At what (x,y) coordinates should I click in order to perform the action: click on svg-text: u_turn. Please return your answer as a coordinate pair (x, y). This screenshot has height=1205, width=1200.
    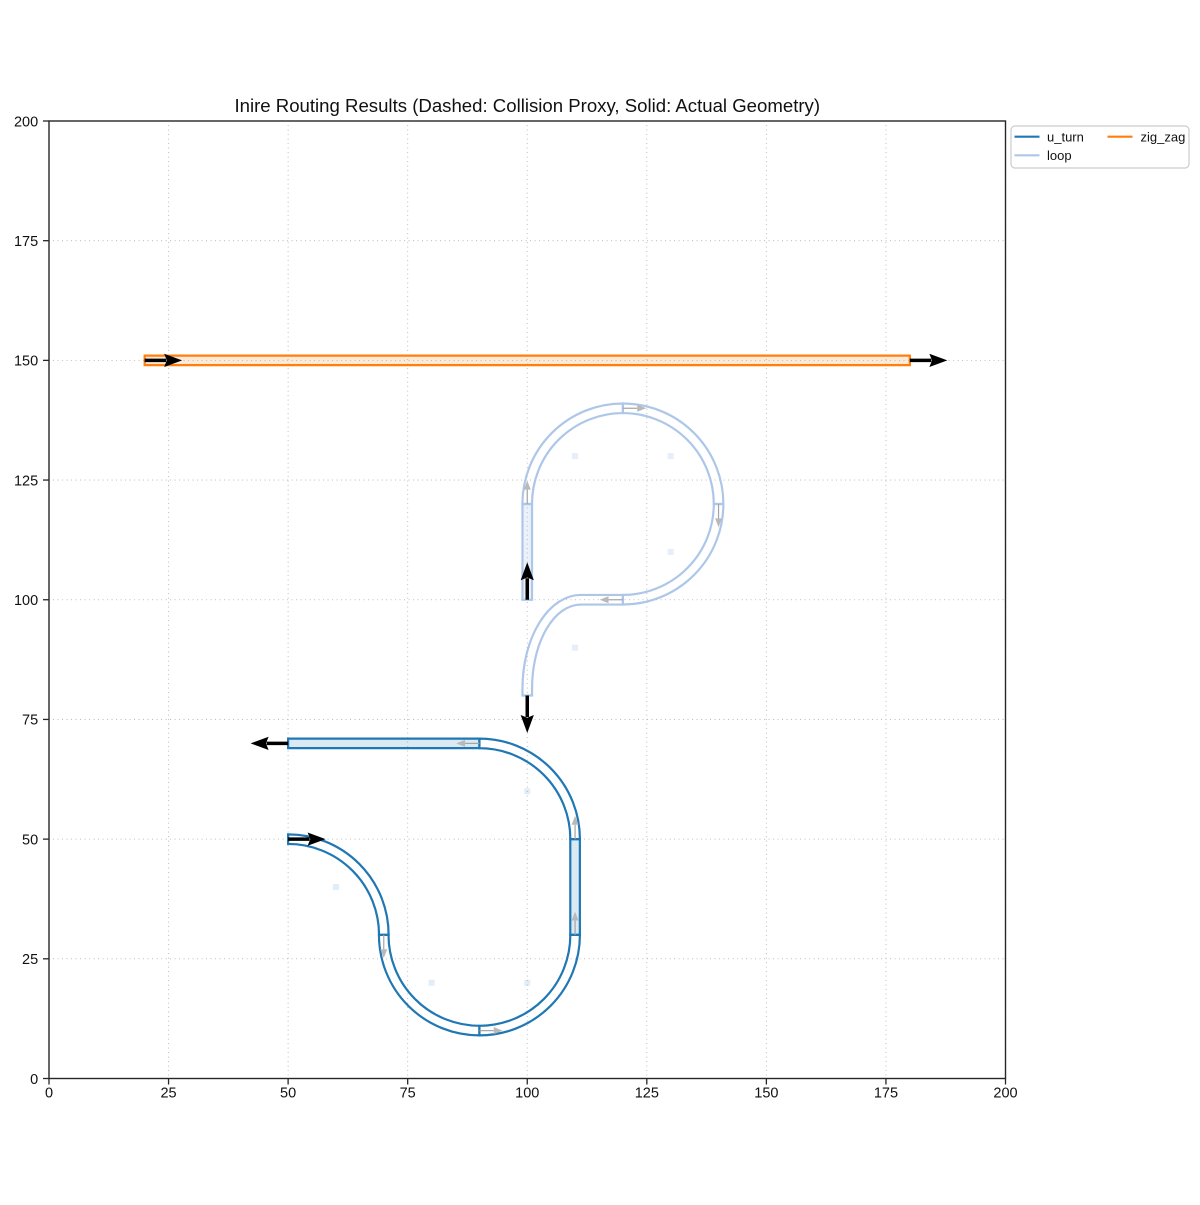
    Looking at the image, I should click on (1065, 136).